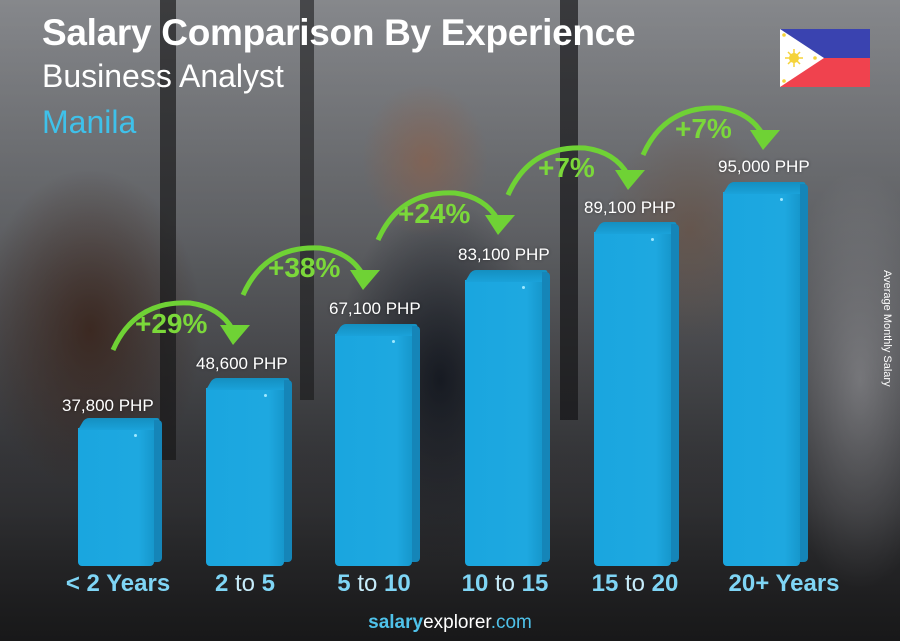 This screenshot has height=641, width=900. I want to click on value-label: 37,800 PHP, so click(108, 405).